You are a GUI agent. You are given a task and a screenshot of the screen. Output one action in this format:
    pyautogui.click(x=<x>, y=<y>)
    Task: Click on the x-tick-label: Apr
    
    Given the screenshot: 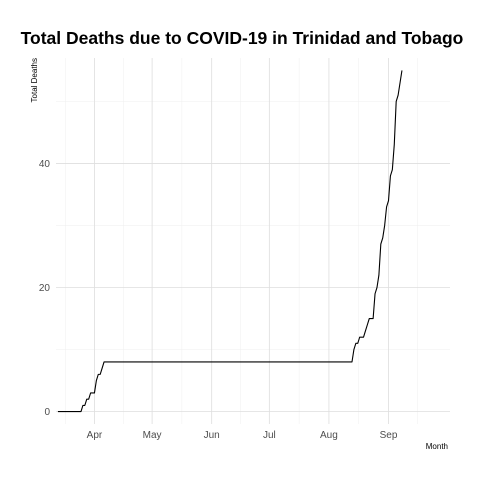 What is the action you would take?
    pyautogui.click(x=95, y=435)
    